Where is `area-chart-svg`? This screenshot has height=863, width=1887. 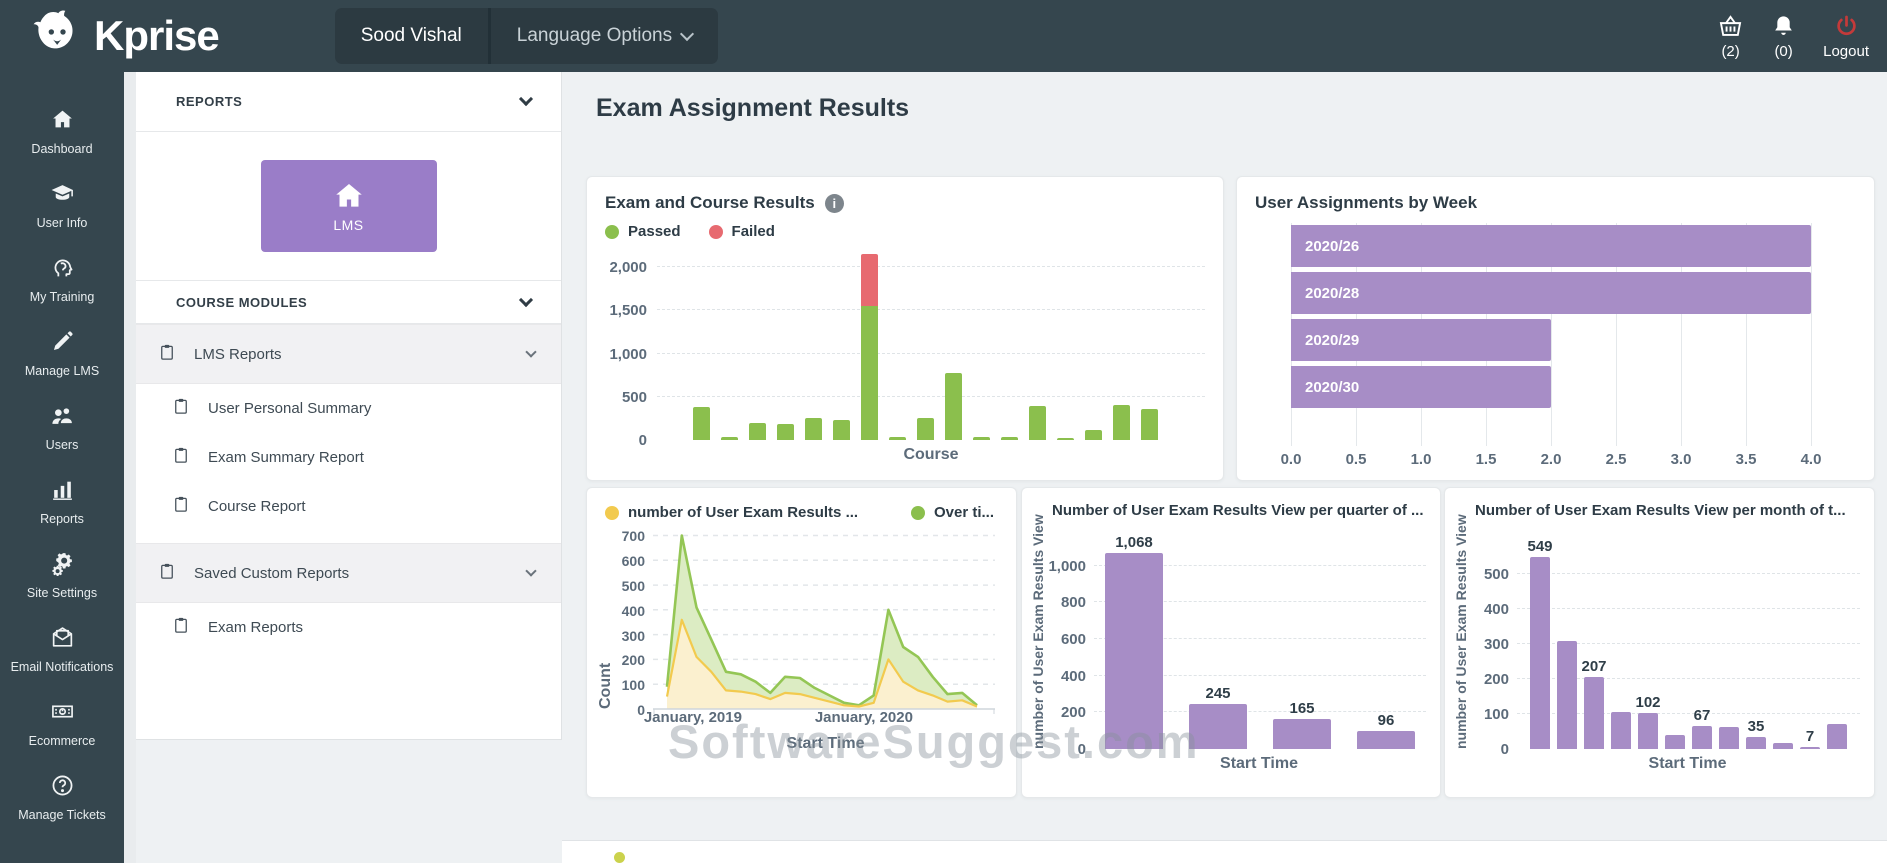
area-chart-svg is located at coordinates (824, 624).